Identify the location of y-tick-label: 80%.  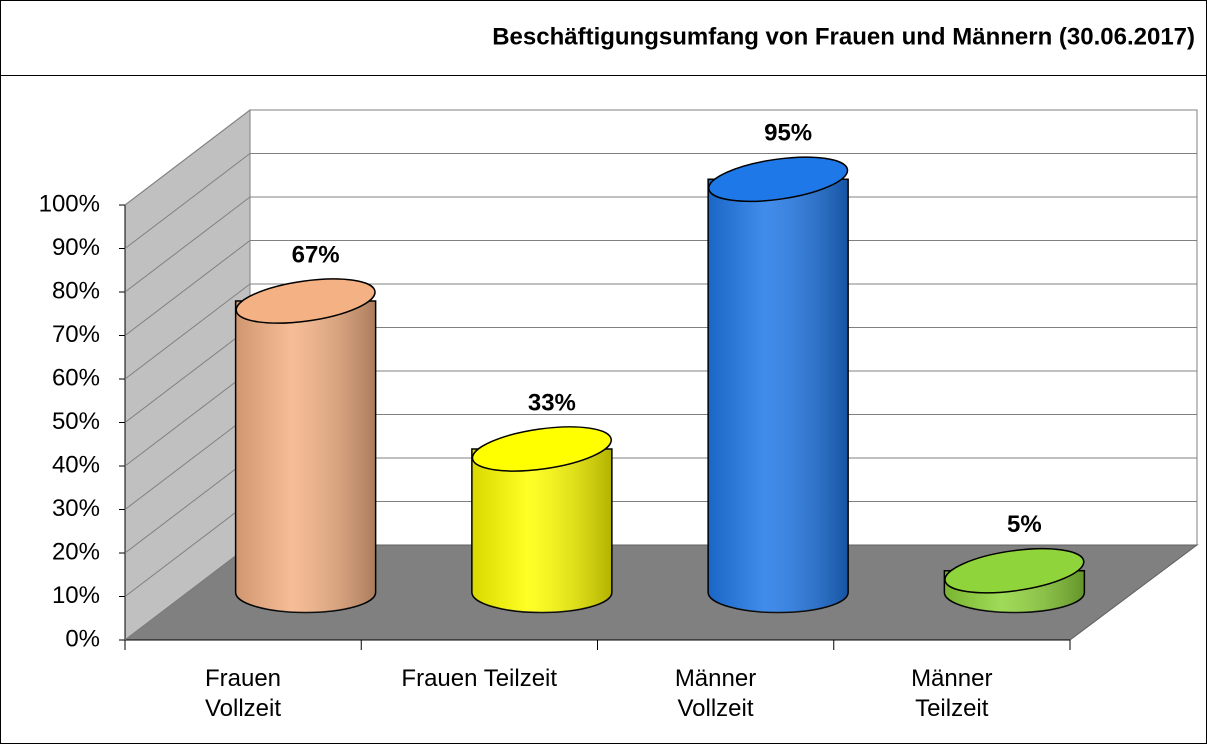
(76, 290).